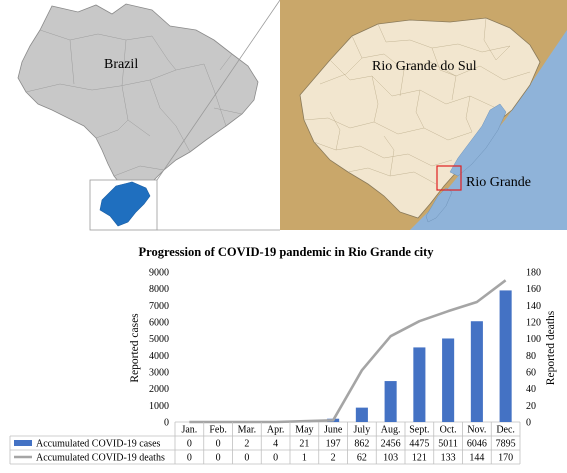 Image resolution: width=567 pixels, height=473 pixels. I want to click on city-label: Rio Grande, so click(498, 182).